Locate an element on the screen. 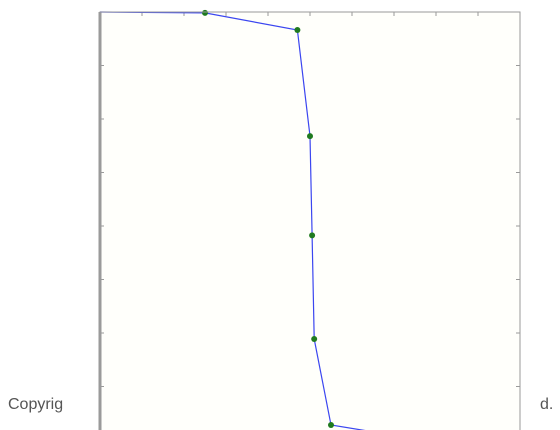 The height and width of the screenshot is (430, 560). copyright-text-right: d. is located at coordinates (547, 404).